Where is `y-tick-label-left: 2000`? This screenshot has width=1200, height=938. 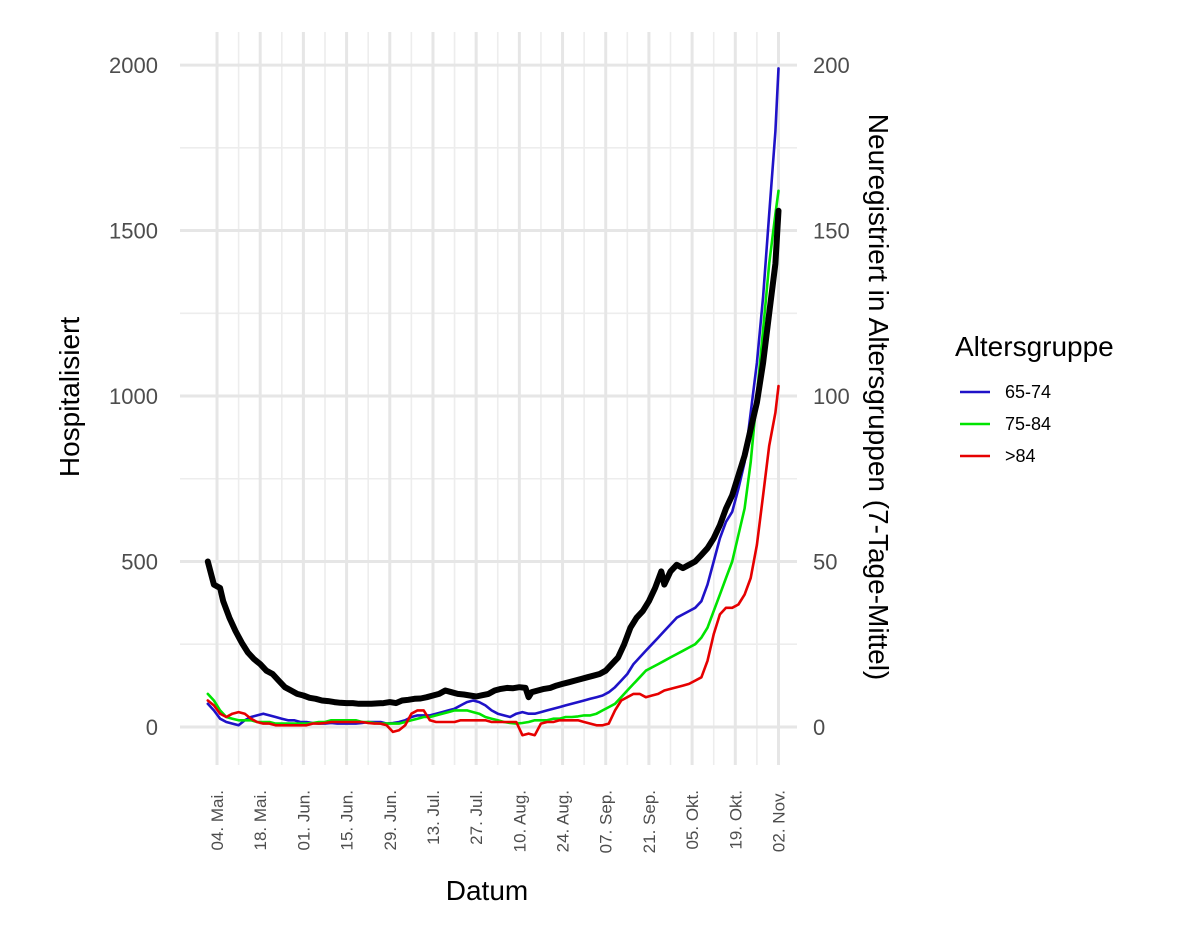
y-tick-label-left: 2000 is located at coordinates (133, 65).